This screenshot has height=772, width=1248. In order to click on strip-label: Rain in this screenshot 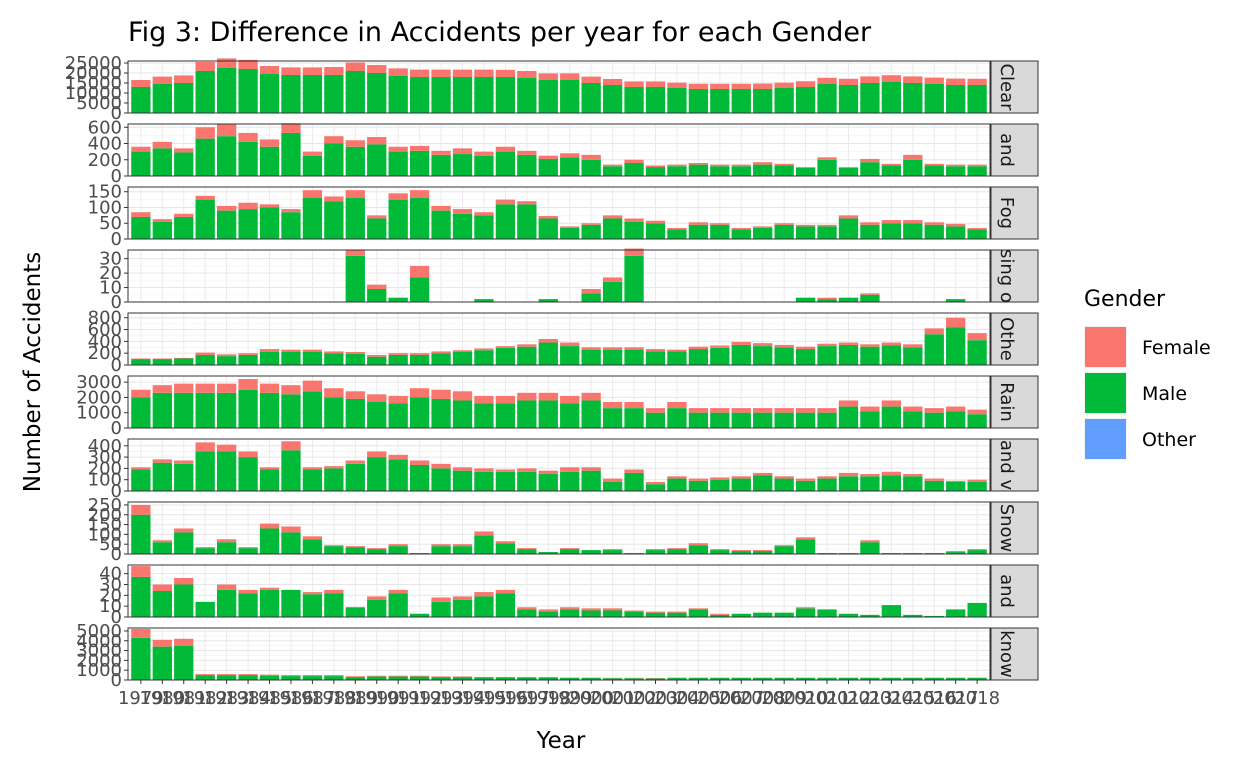, I will do `click(1006, 402)`.